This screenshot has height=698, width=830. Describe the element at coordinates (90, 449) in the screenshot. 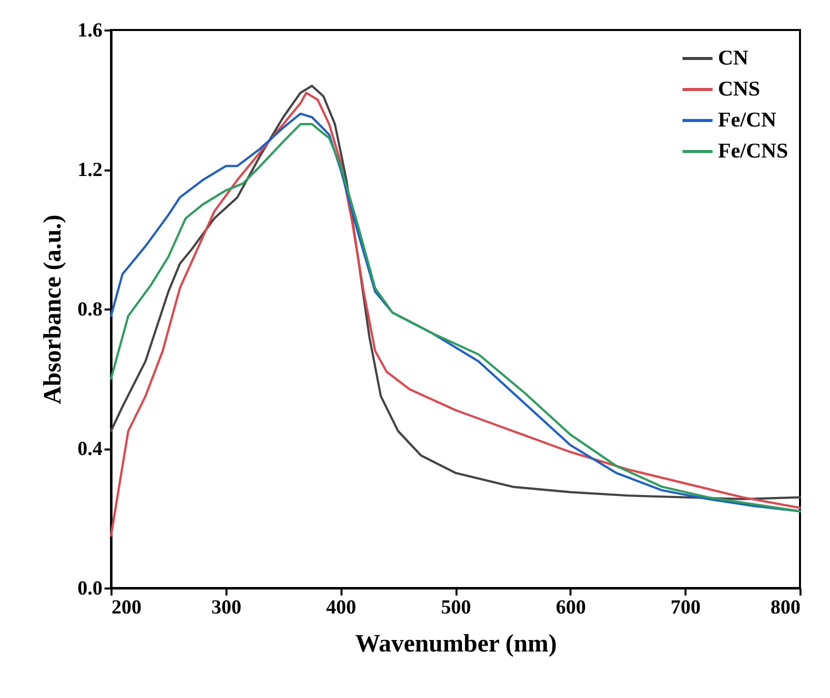

I see `y-tick-label: 0.4` at that location.